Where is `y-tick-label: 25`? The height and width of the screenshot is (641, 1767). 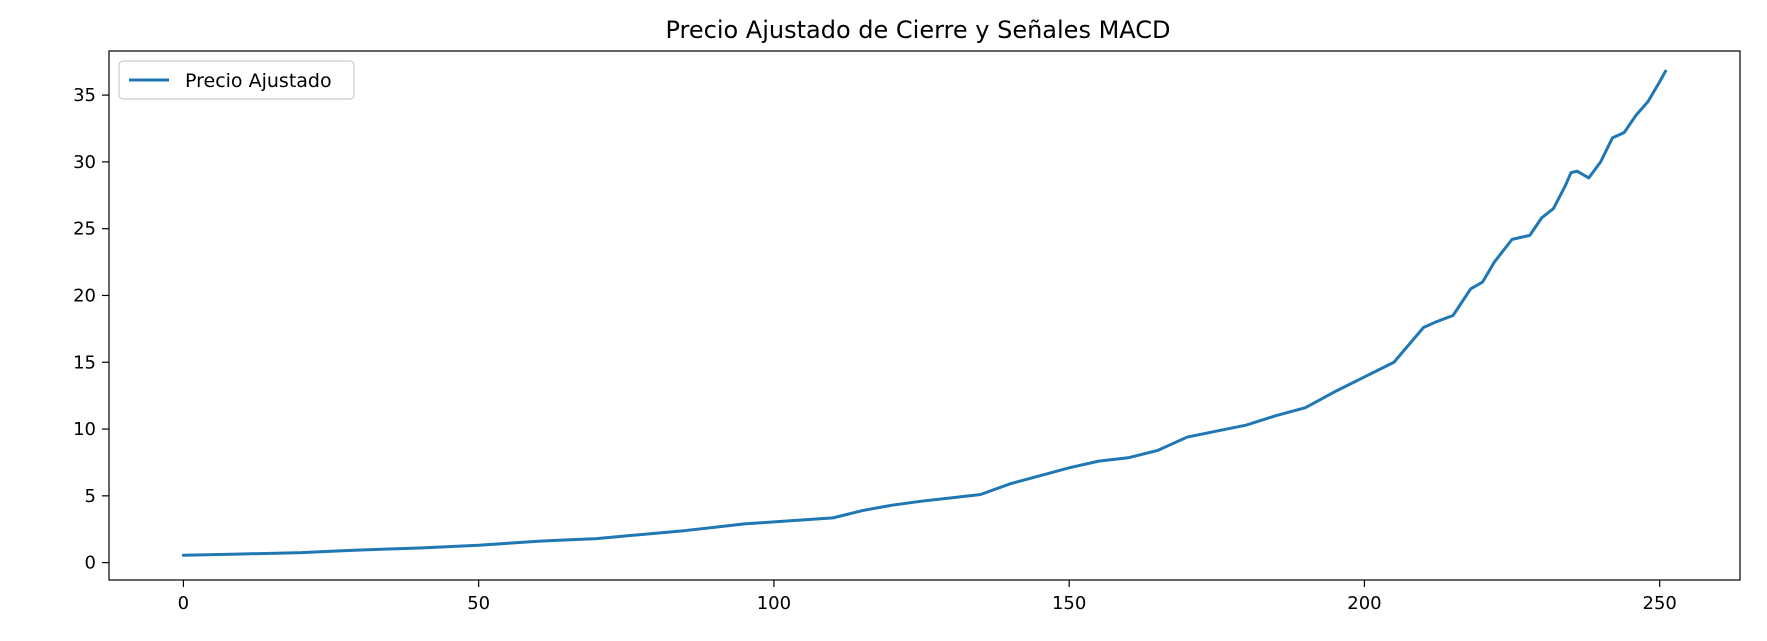
y-tick-label: 25 is located at coordinates (84, 229).